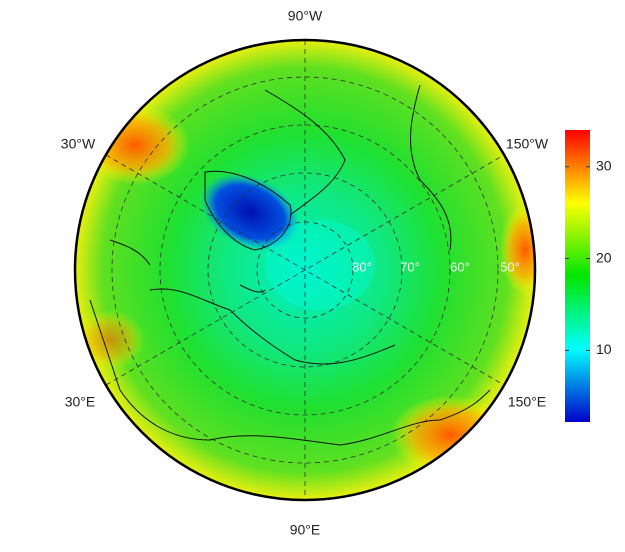 The image size is (625, 552). Describe the element at coordinates (604, 349) in the screenshot. I see `colorbar-tick-label: 10` at that location.